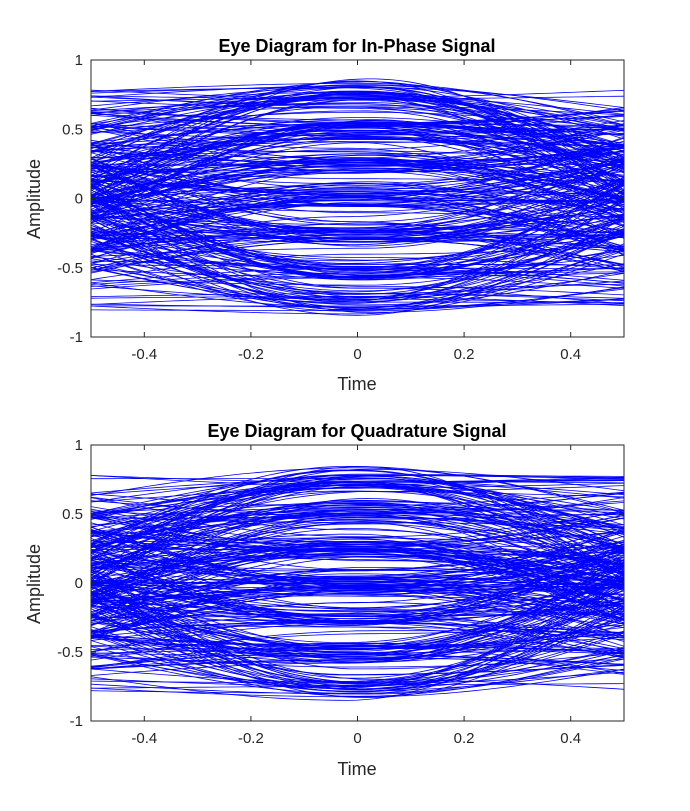 The image size is (690, 811). I want to click on y-tick-label: 0, so click(79, 199).